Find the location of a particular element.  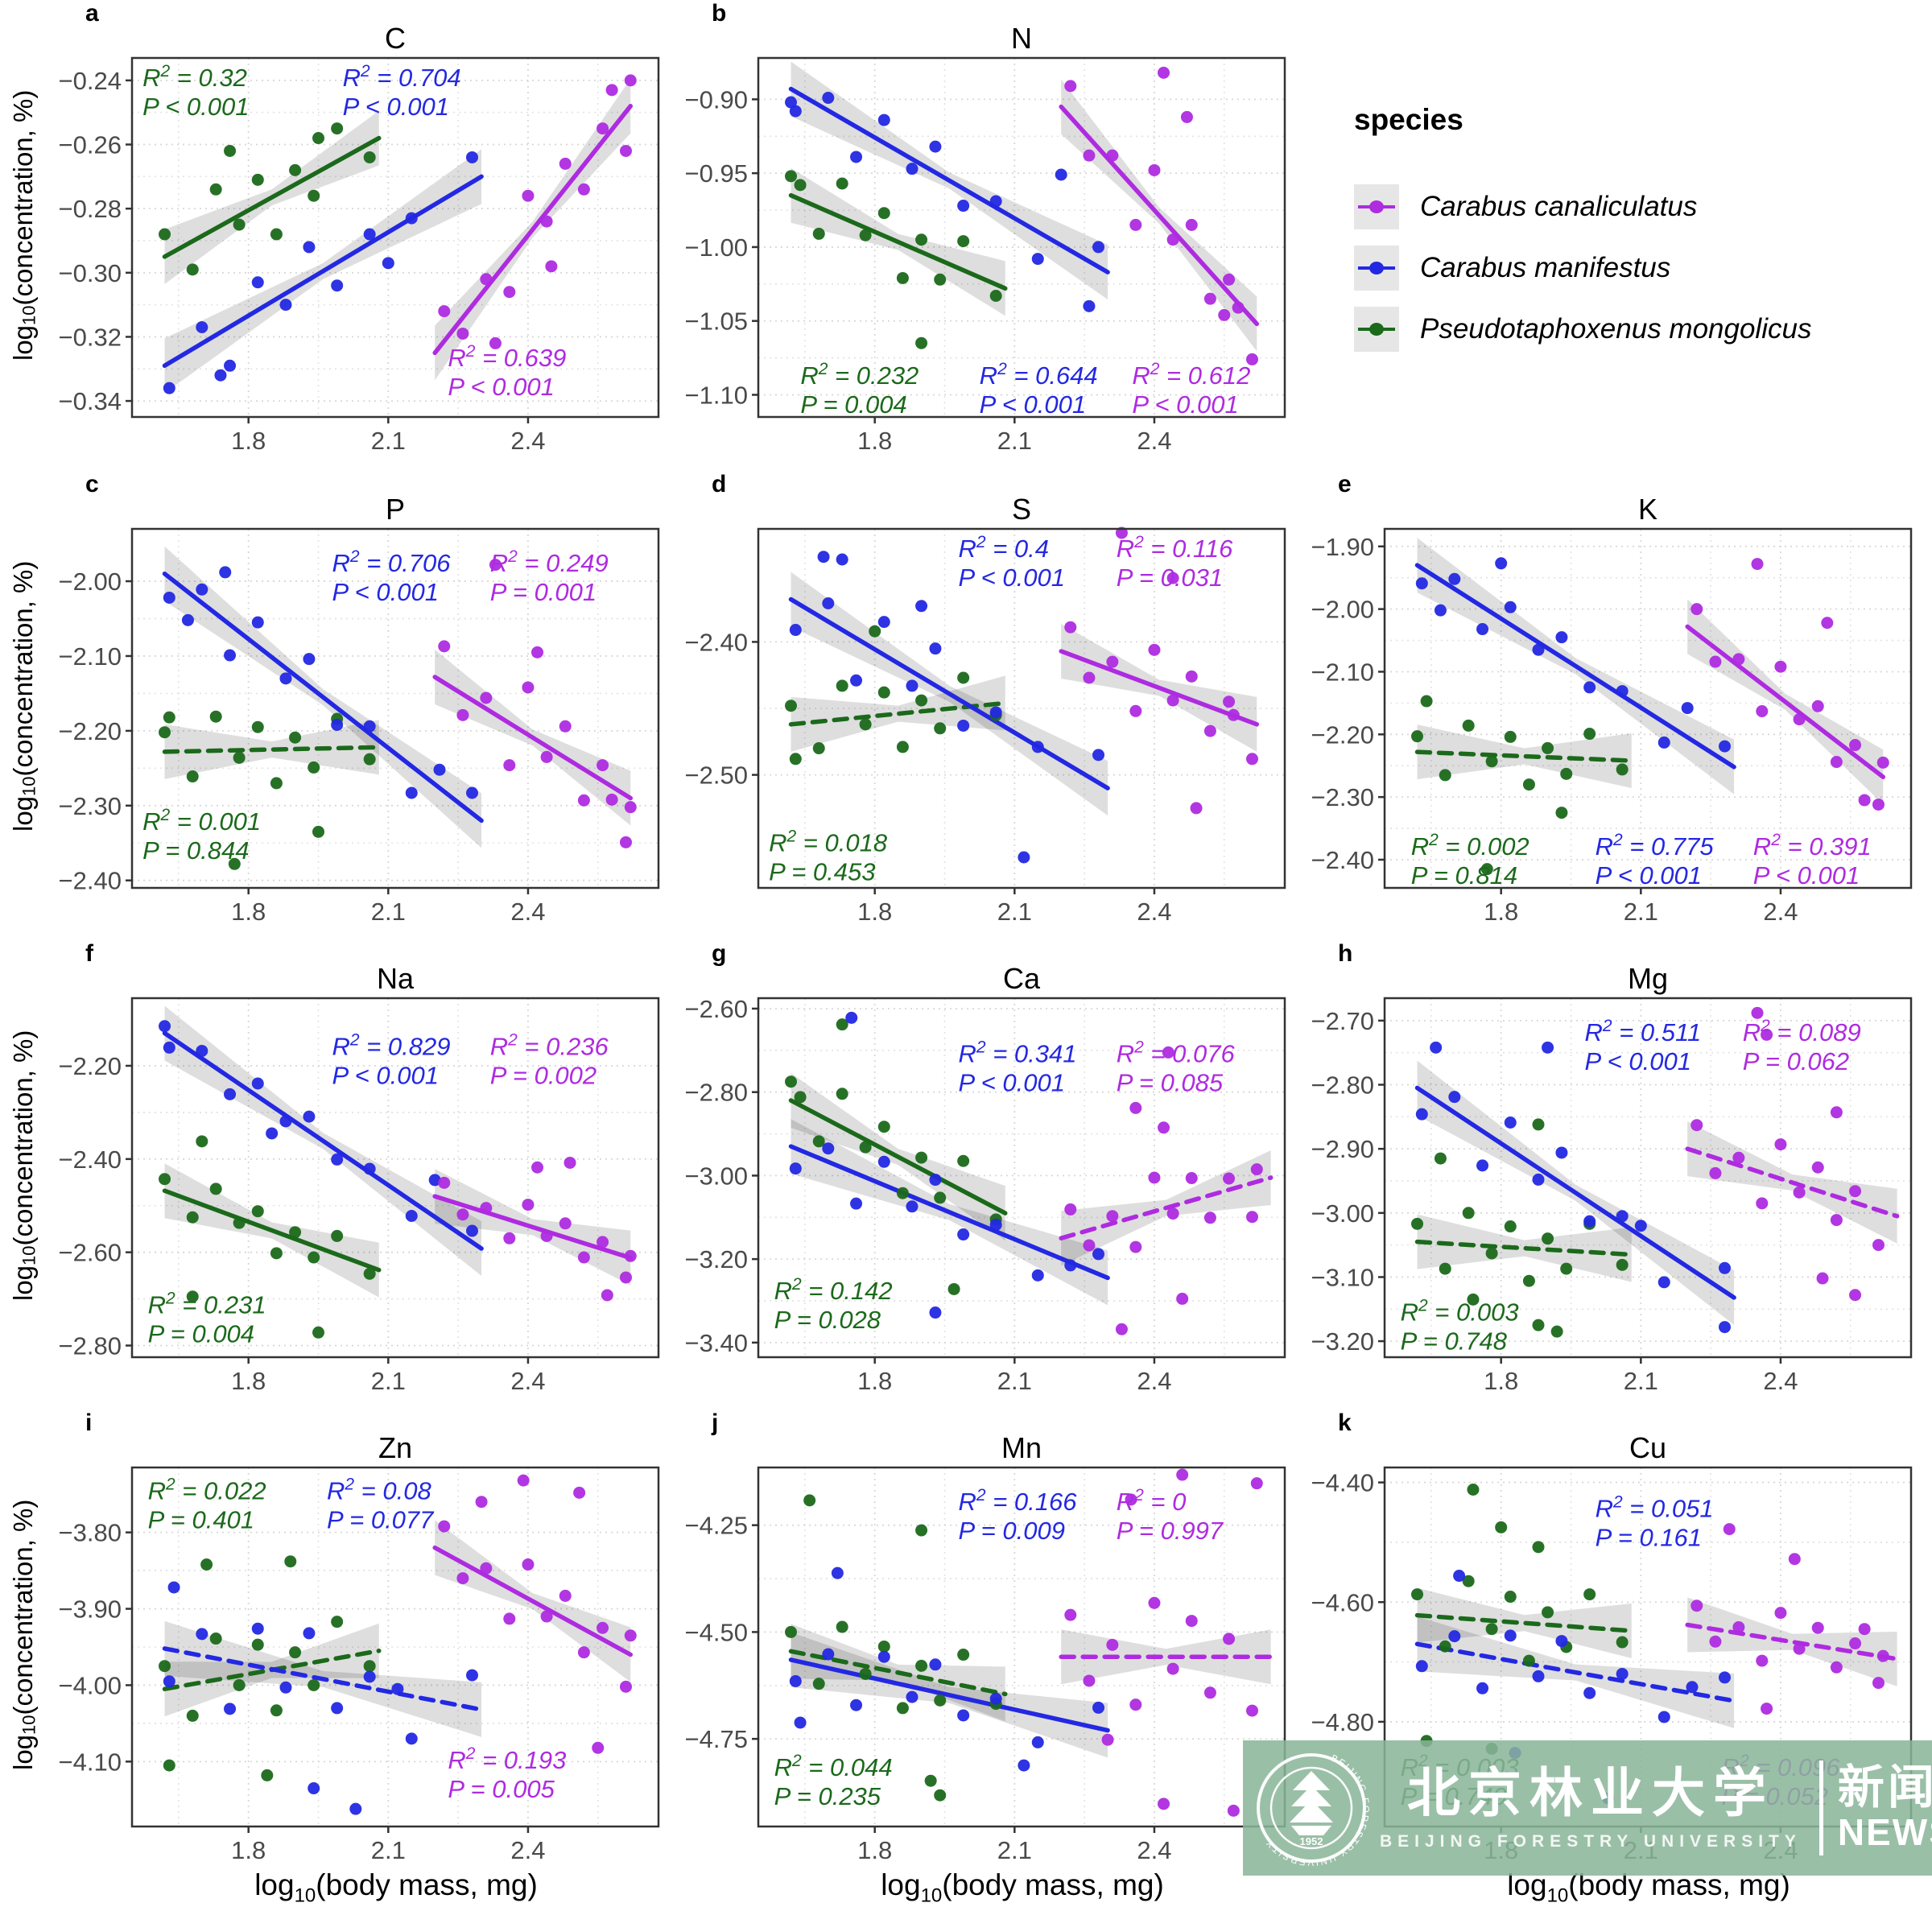

legend-title: species is located at coordinates (1408, 119).